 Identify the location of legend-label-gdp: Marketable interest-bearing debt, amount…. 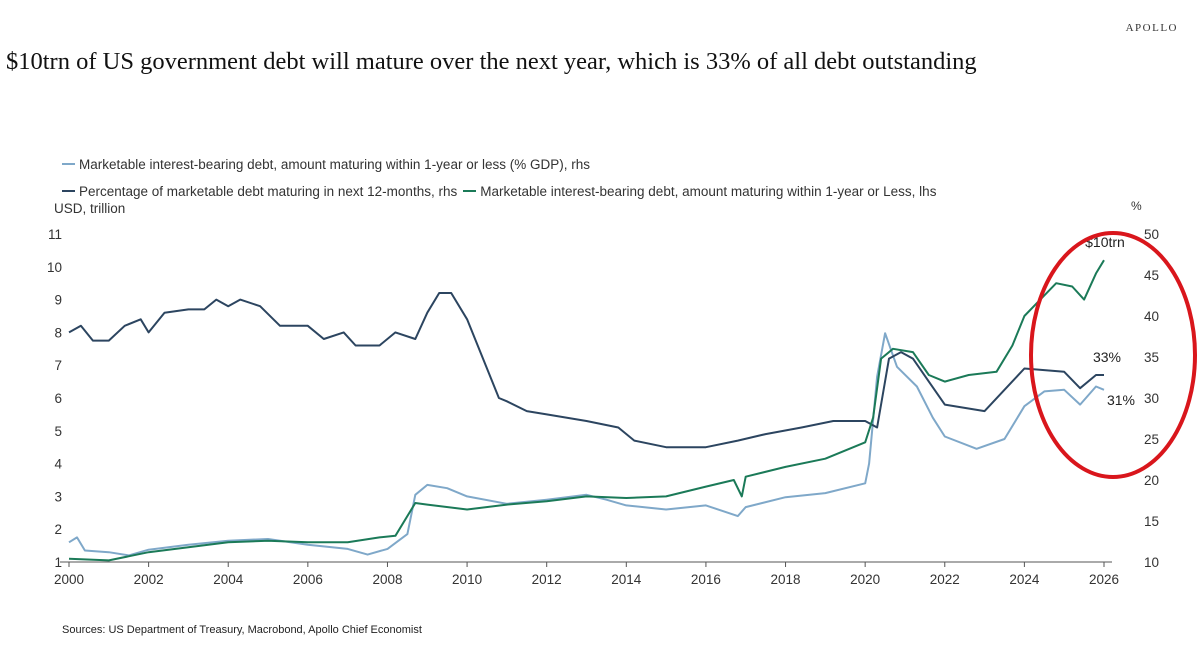
(334, 164).